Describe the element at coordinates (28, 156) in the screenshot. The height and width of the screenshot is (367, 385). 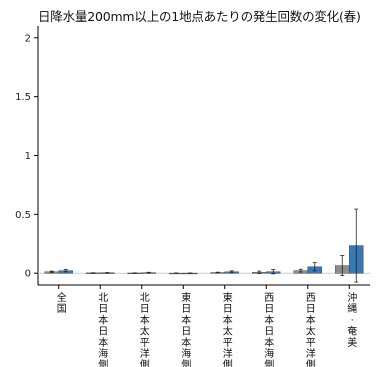
I see `y-tick-label: 1` at that location.